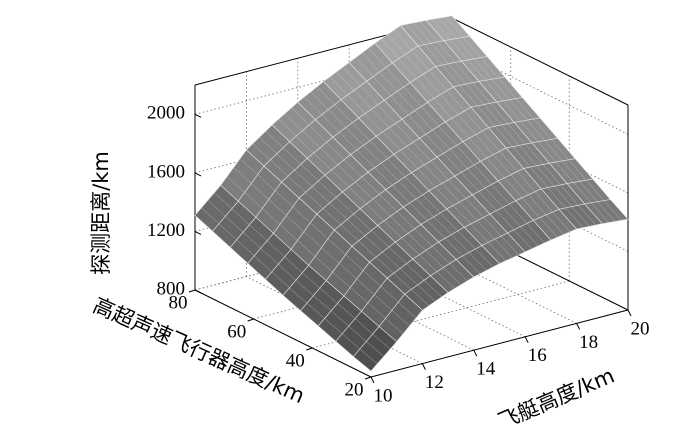  I want to click on x-tick-label: 10, so click(383, 395).